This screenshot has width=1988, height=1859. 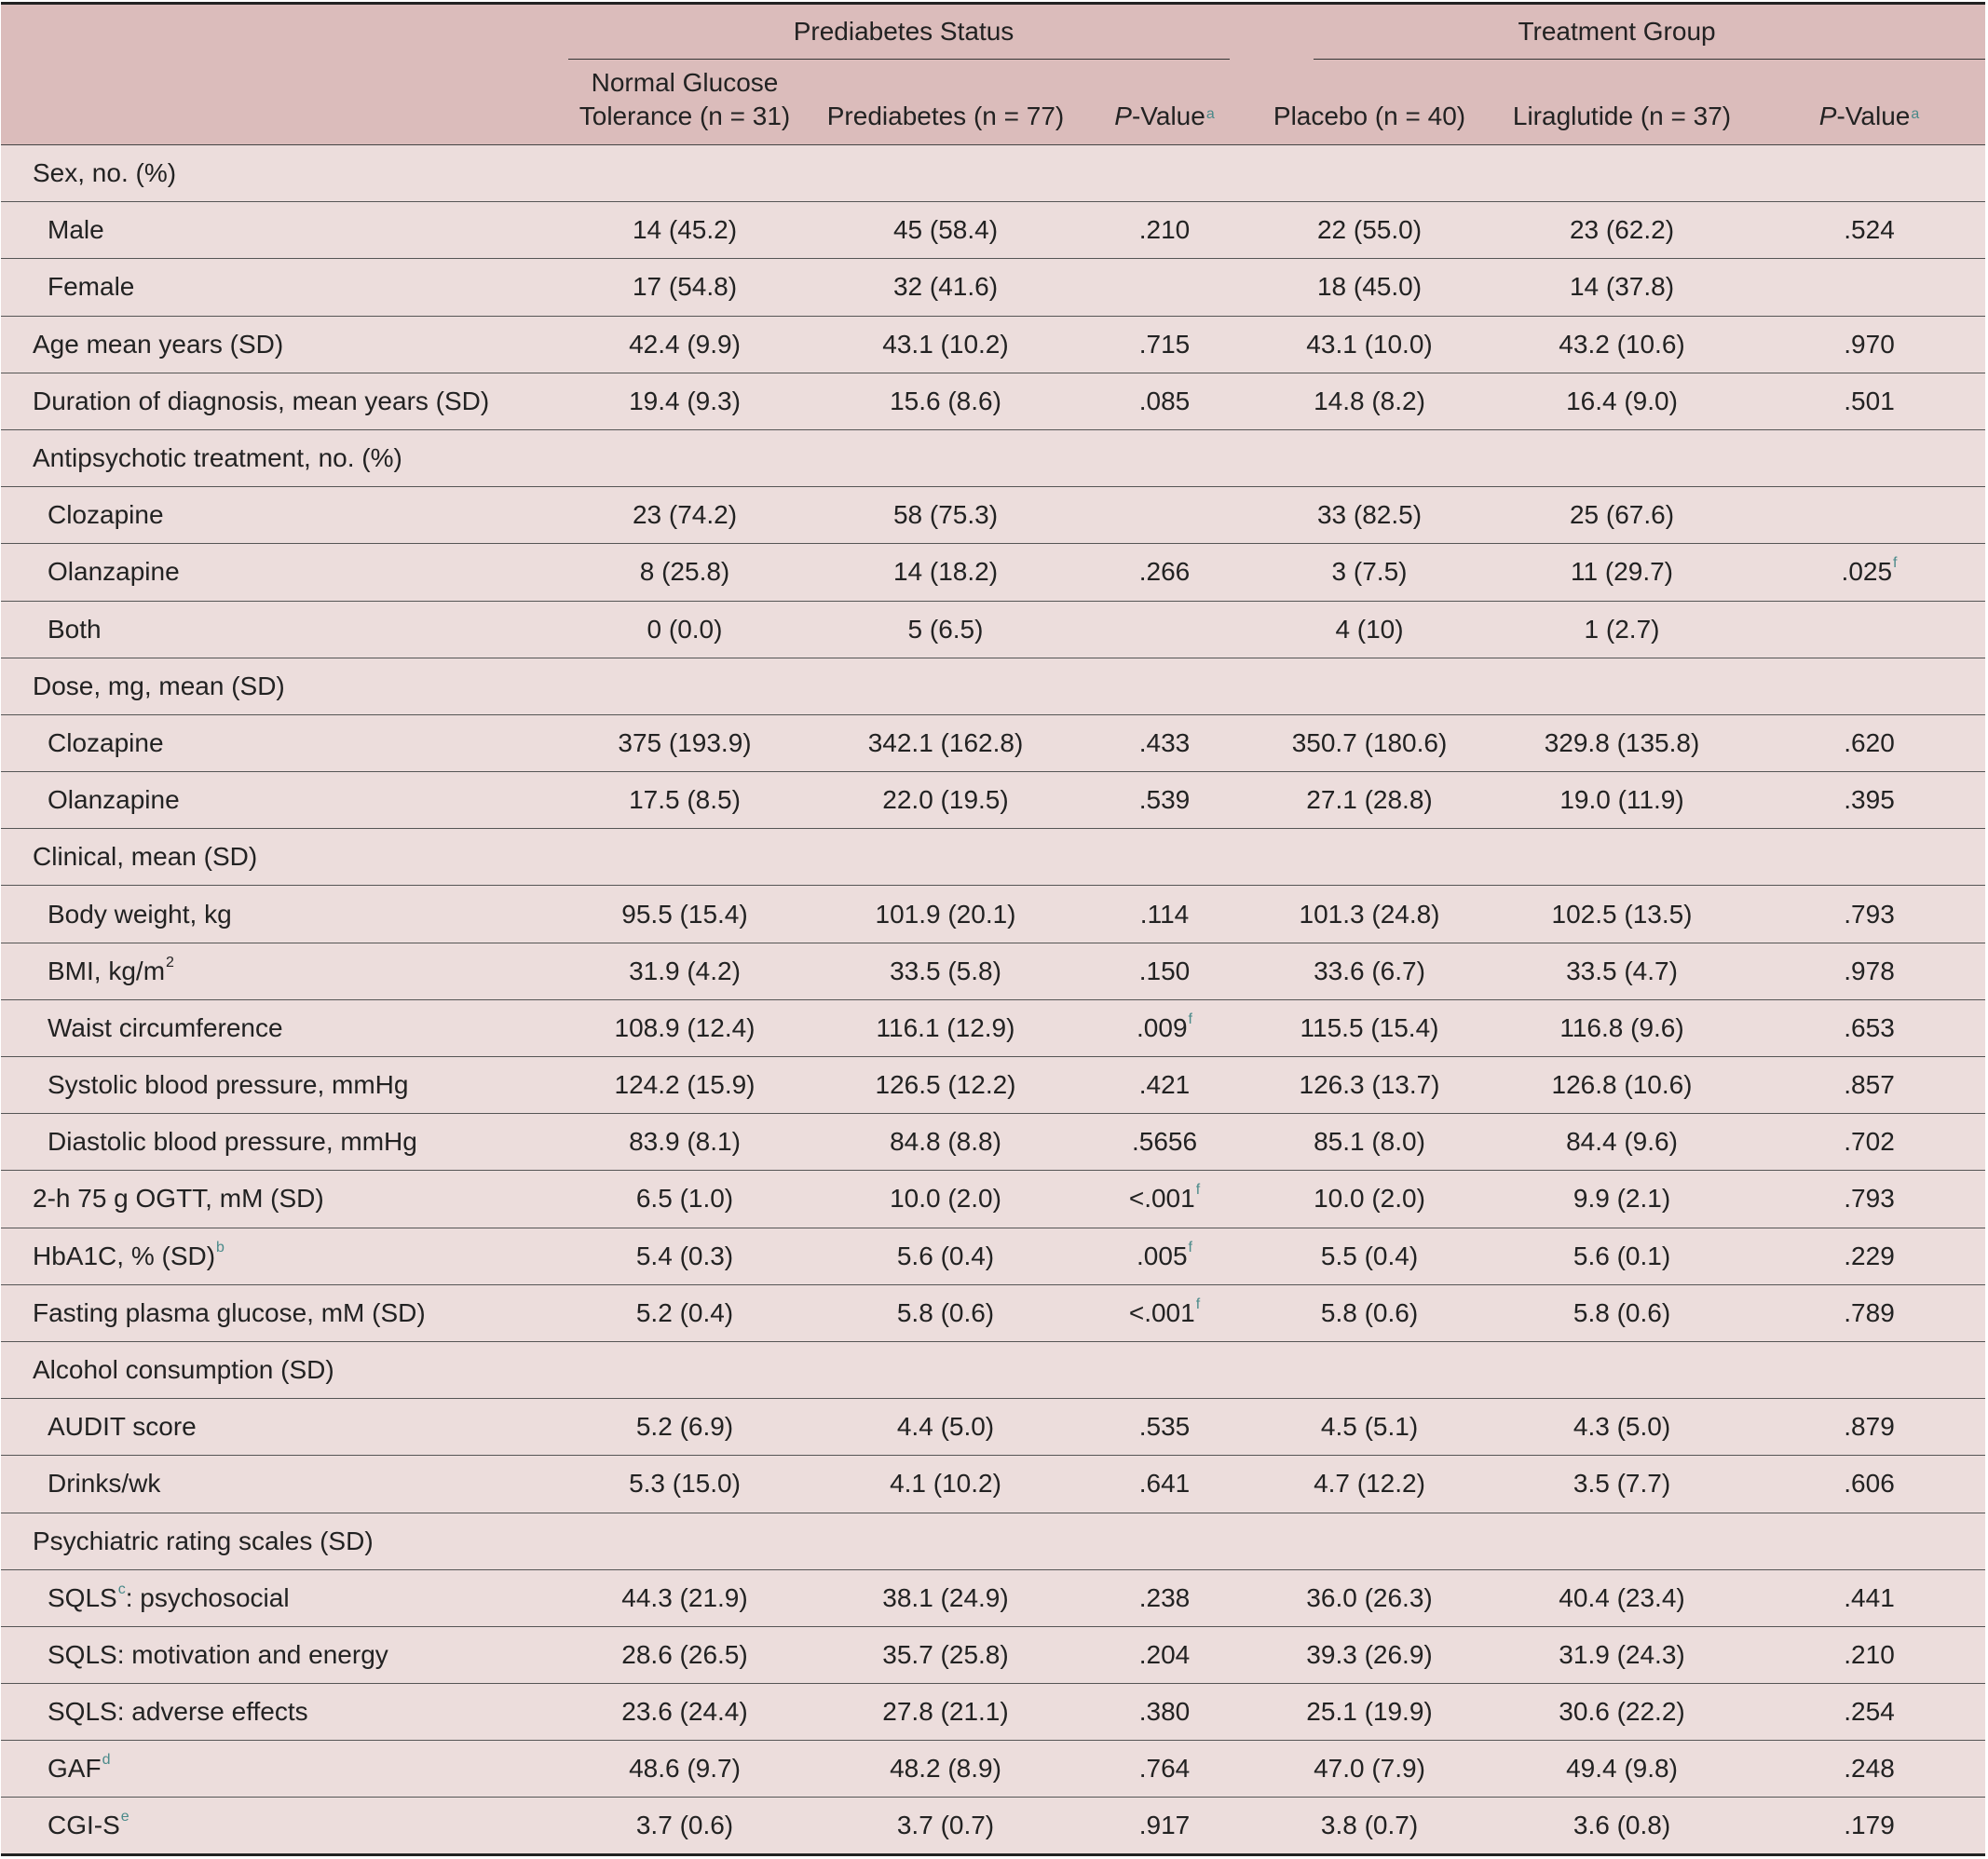 I want to click on cell-value: 84.8 (8.8), so click(x=945, y=1142).